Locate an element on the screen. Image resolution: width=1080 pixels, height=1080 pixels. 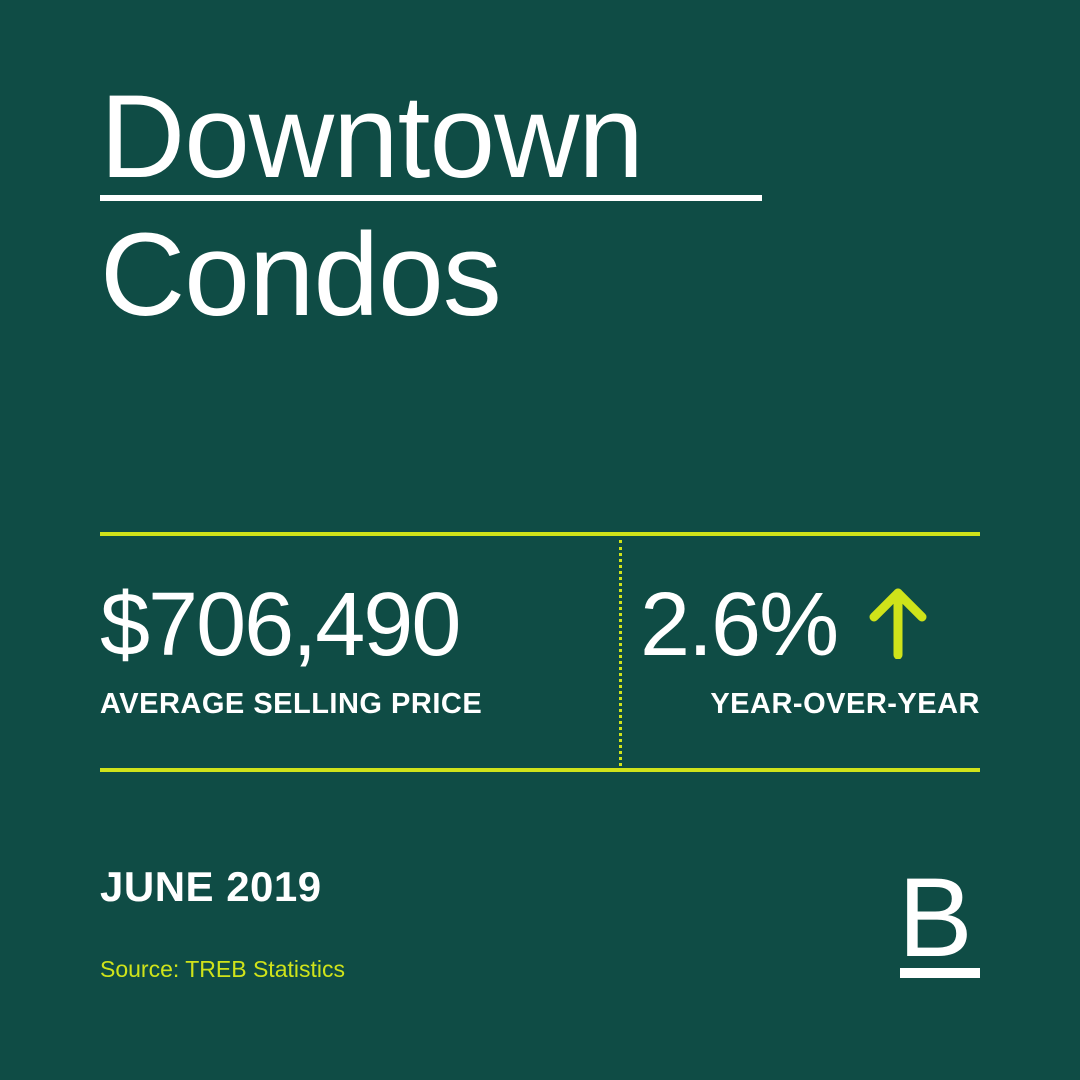
title-line-1: Downtown is located at coordinates (372, 137).